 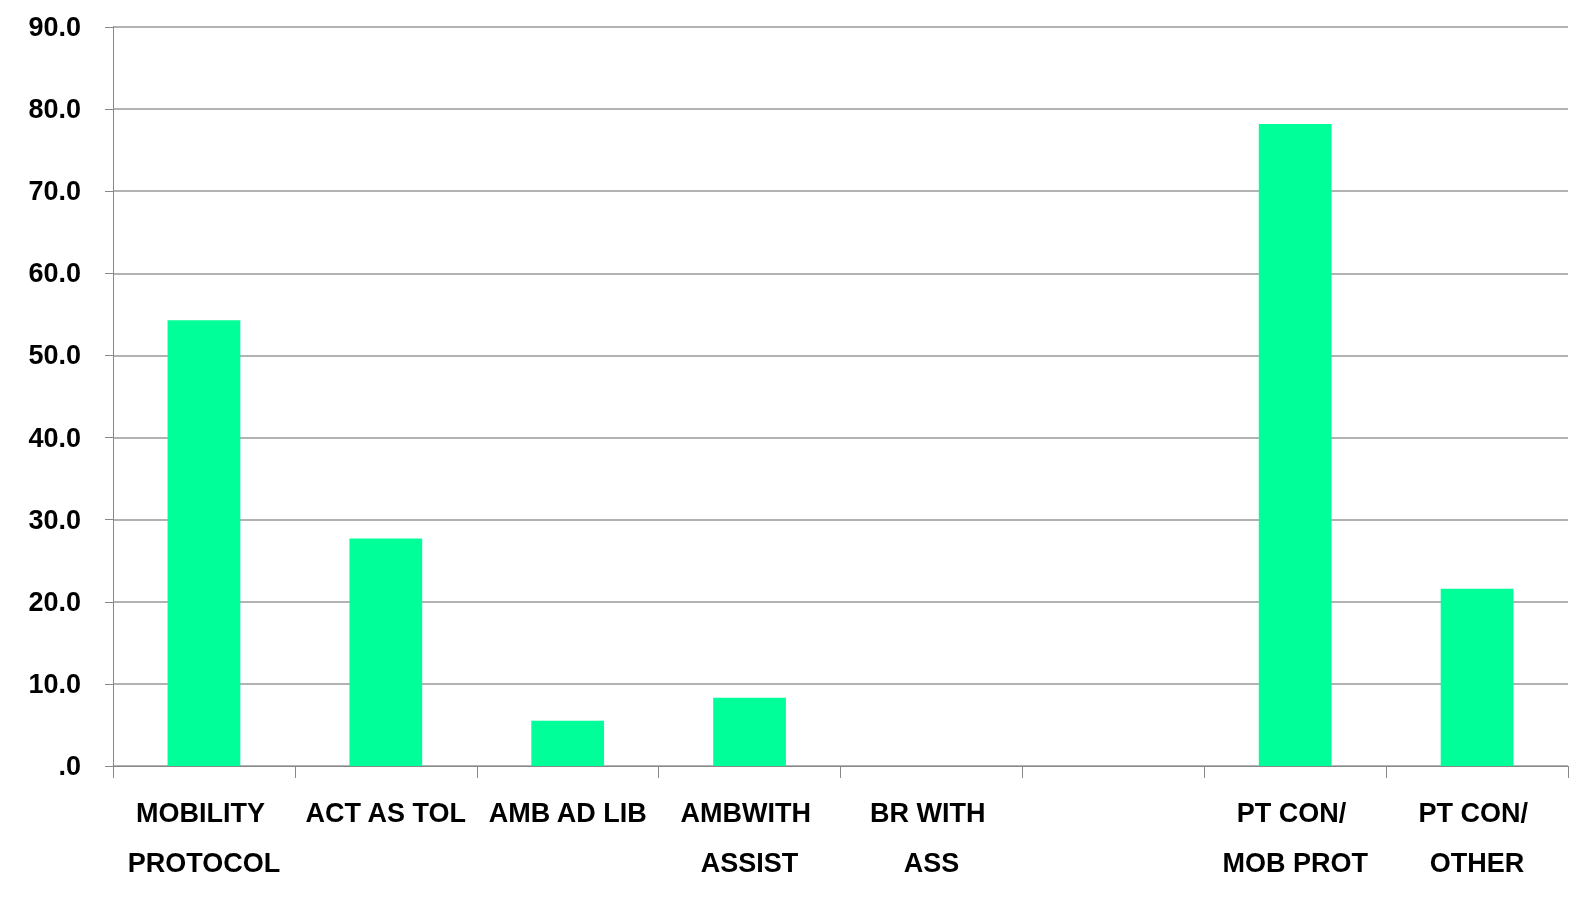 What do you see at coordinates (54, 27) in the screenshot?
I see `y-tick-label: 90.0` at bounding box center [54, 27].